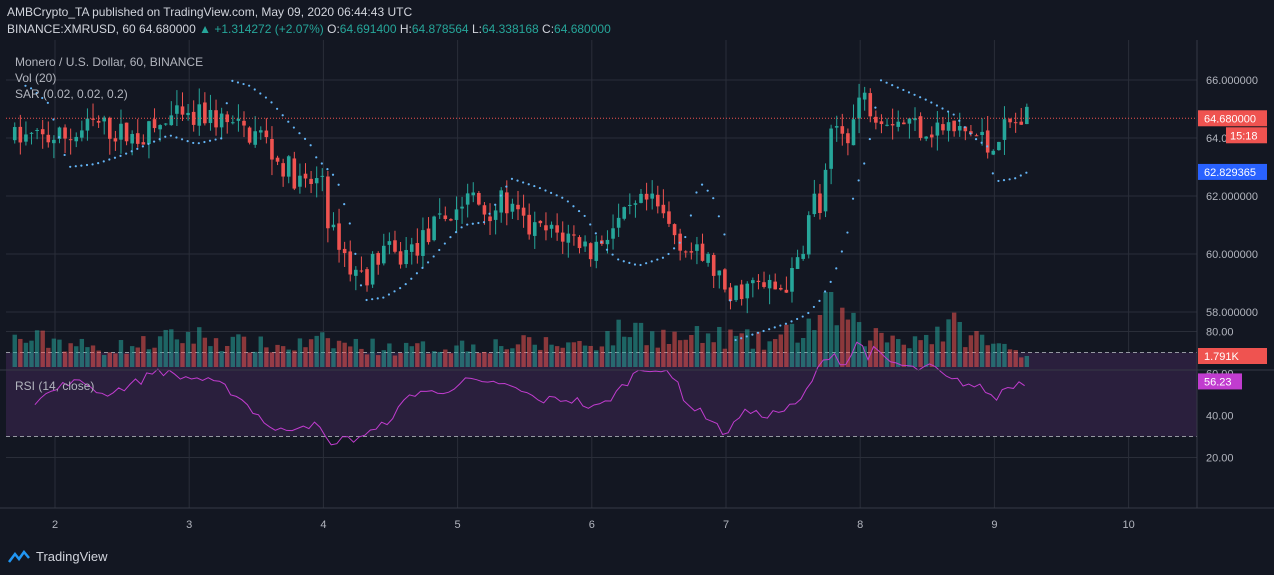 The height and width of the screenshot is (575, 1274). What do you see at coordinates (55, 386) in the screenshot?
I see `rsi-legend: RSI (14, close)` at bounding box center [55, 386].